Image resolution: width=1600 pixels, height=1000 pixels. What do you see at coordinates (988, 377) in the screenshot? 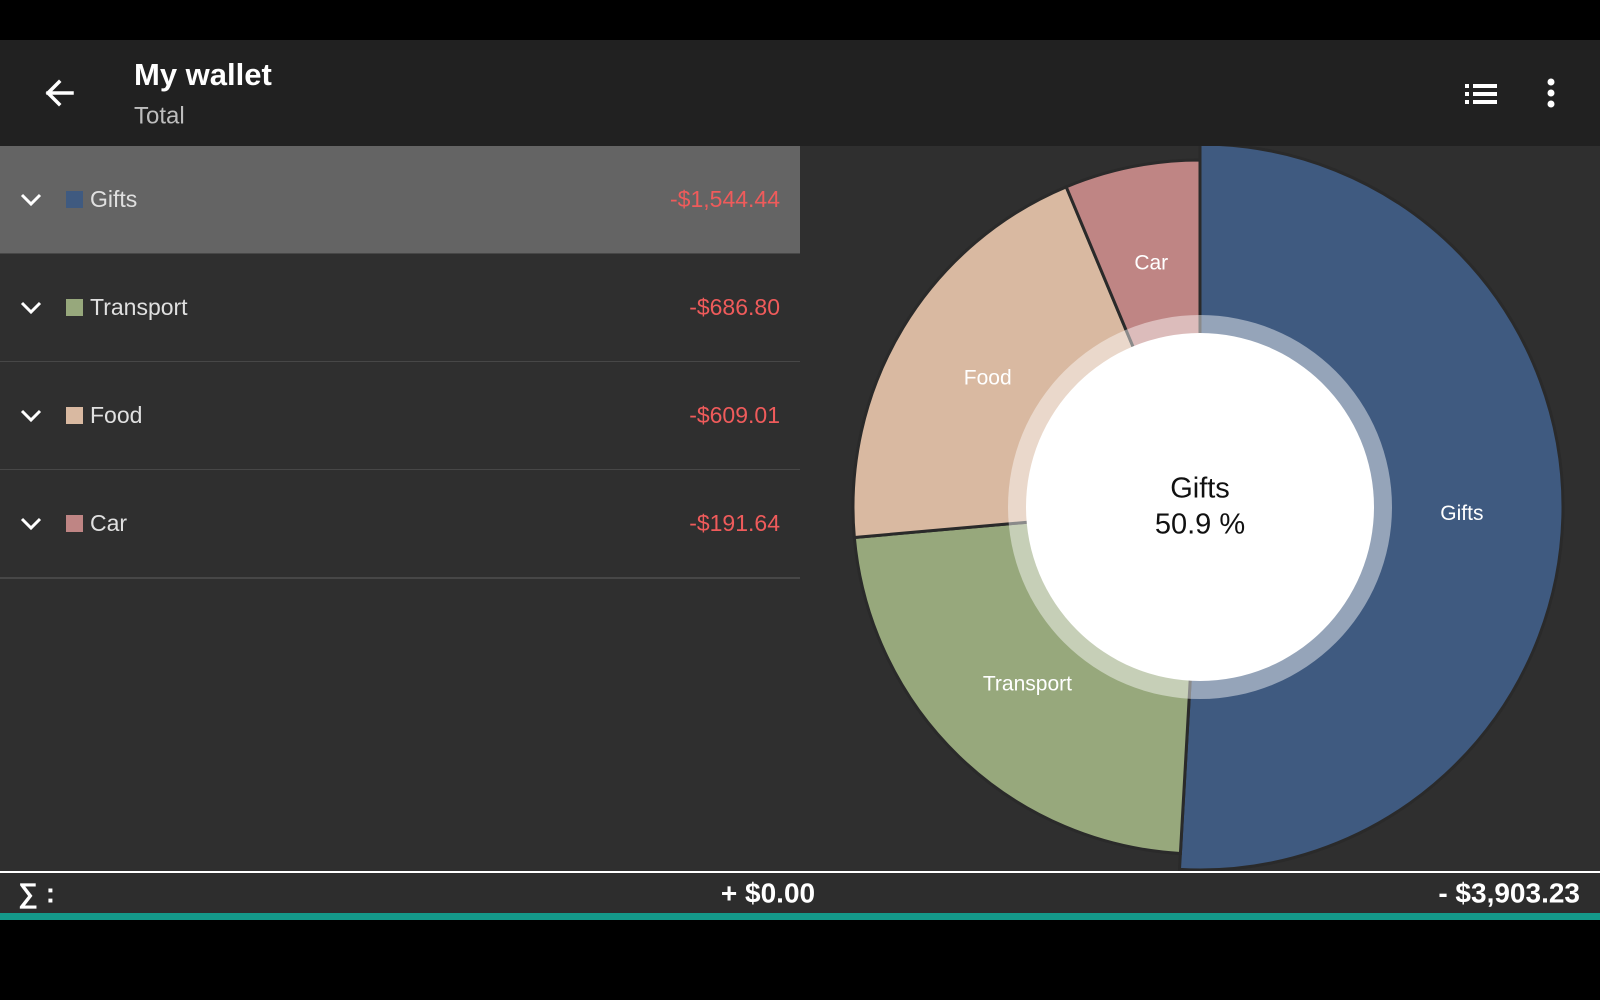
I see `slice-label: Food` at bounding box center [988, 377].